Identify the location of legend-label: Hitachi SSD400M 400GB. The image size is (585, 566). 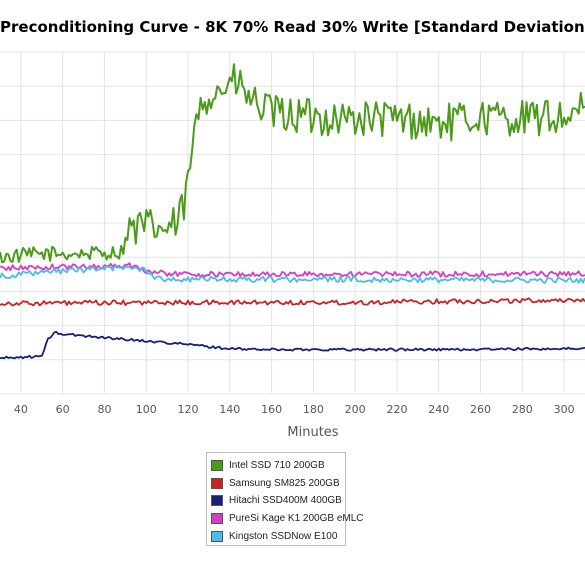
(285, 501).